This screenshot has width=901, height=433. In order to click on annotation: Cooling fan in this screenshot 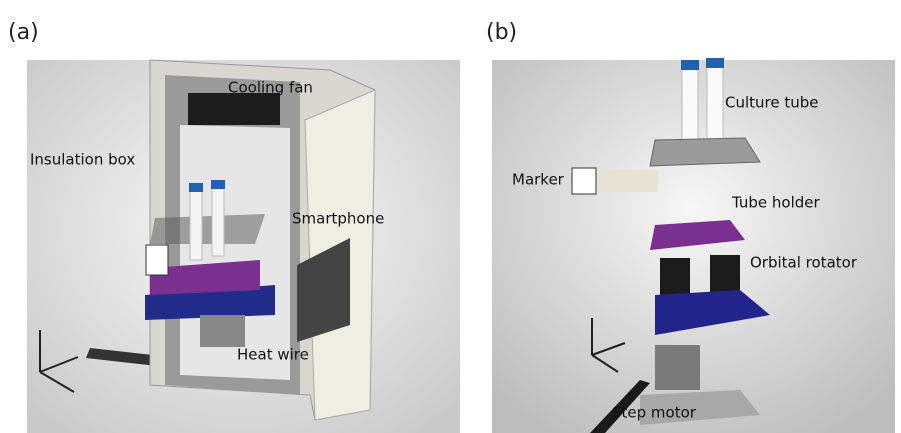, I will do `click(270, 88)`.